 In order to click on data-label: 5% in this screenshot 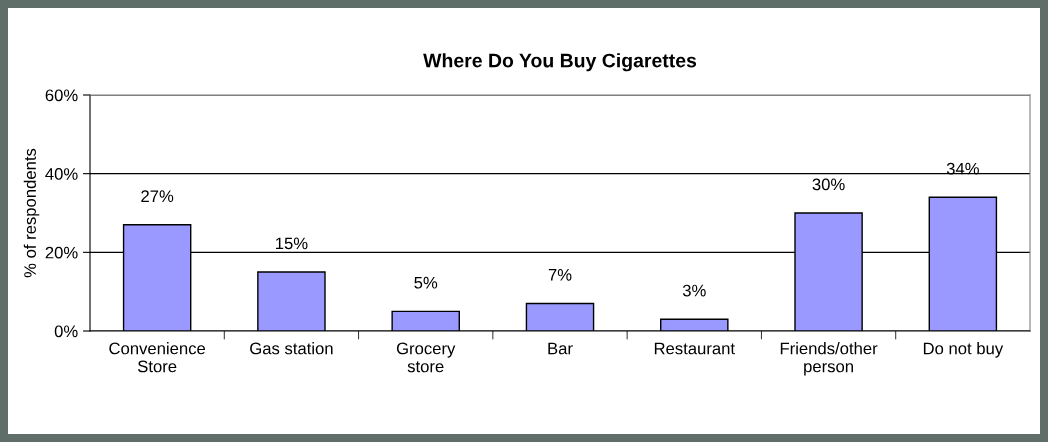, I will do `click(426, 282)`.